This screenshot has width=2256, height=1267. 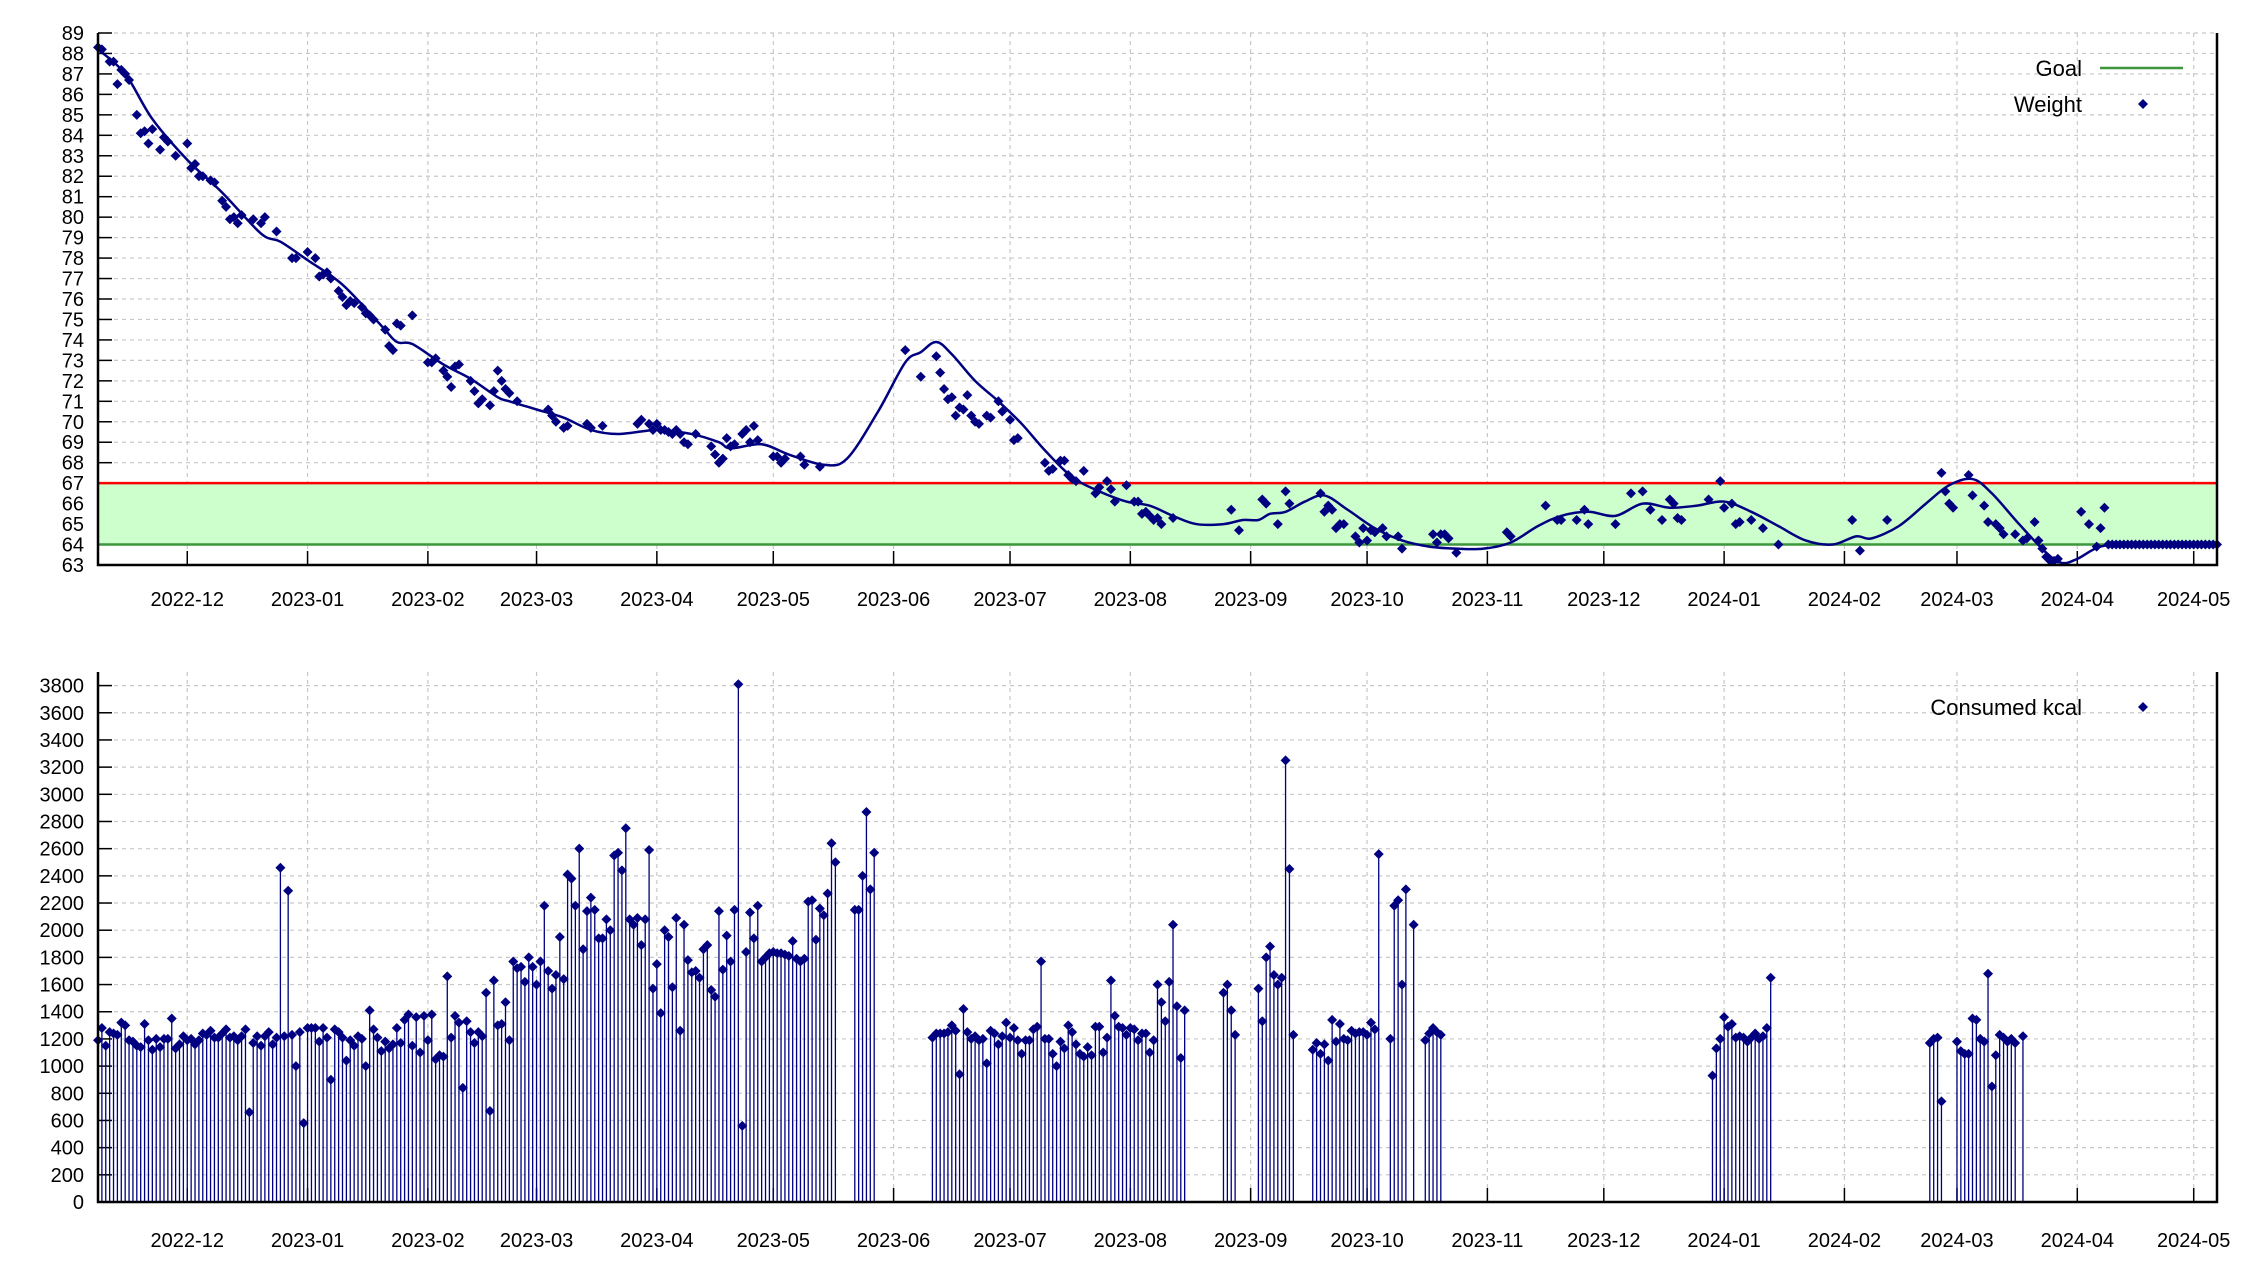 What do you see at coordinates (187, 1241) in the screenshot?
I see `x-tick-label: 2022-12` at bounding box center [187, 1241].